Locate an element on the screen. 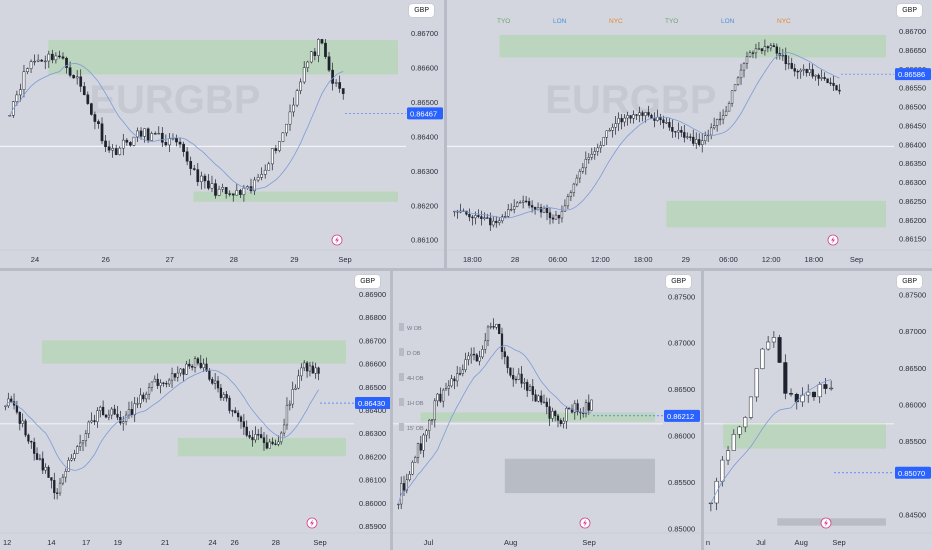  x-tick-label: 27 is located at coordinates (170, 259).